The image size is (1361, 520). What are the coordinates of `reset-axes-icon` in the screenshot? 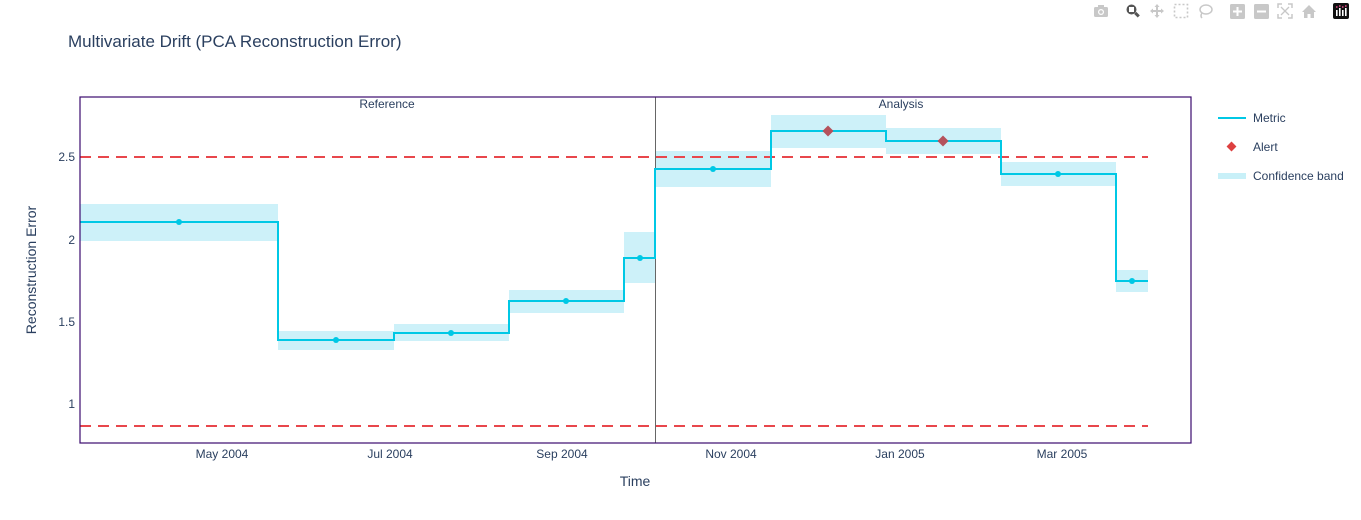 It's located at (1309, 11).